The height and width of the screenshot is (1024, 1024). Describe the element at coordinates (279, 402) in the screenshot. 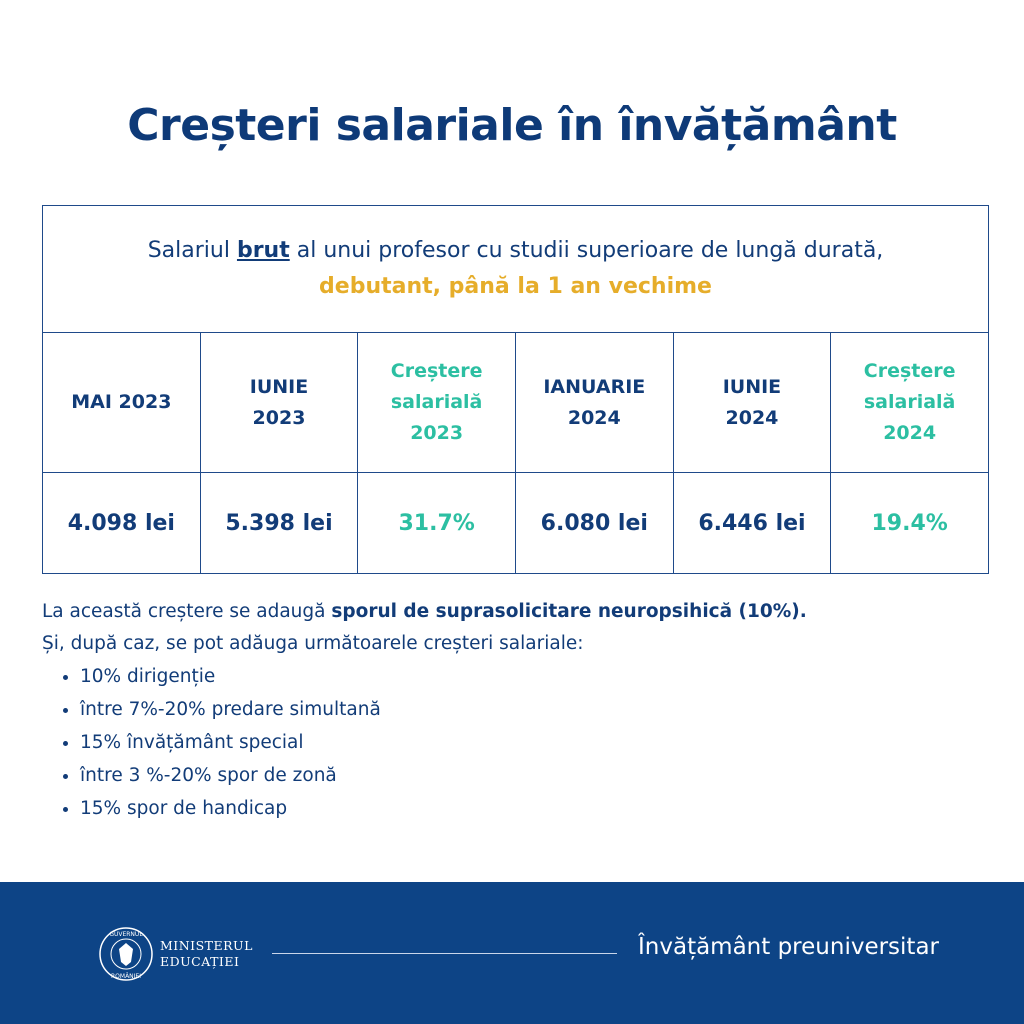

I see `header-cell: IUNIE 2023` at that location.